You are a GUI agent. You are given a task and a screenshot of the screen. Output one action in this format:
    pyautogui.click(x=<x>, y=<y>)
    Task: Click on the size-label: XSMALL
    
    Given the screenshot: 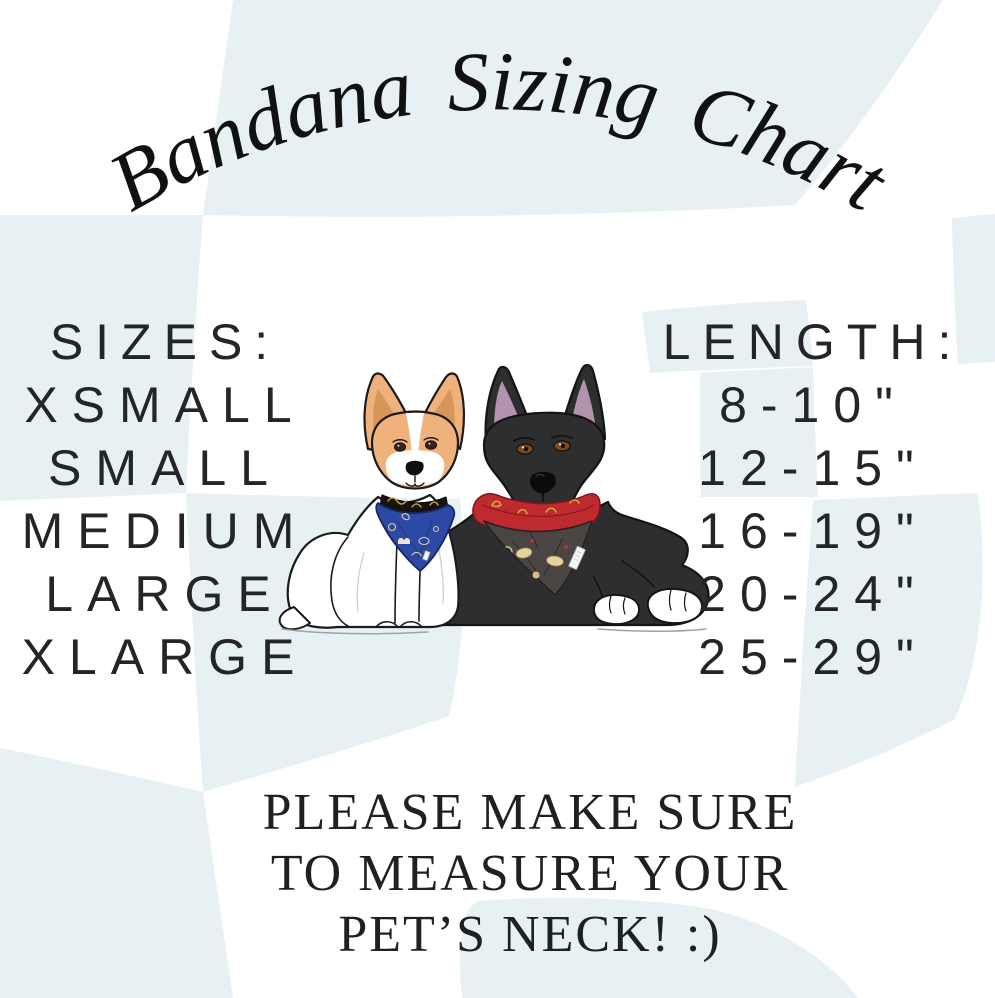 What is the action you would take?
    pyautogui.click(x=165, y=405)
    